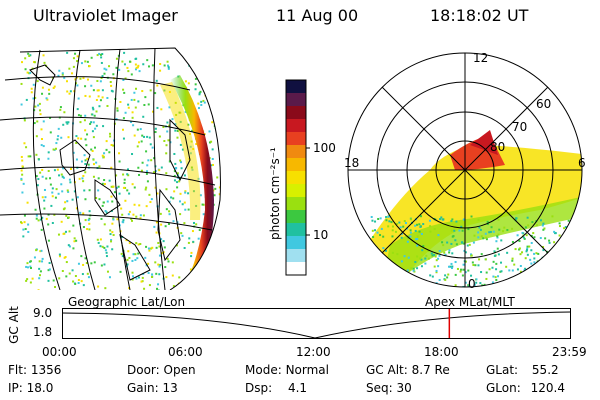 This screenshot has height=400, width=600. Describe the element at coordinates (179, 370) in the screenshot. I see `door-value: Open` at that location.